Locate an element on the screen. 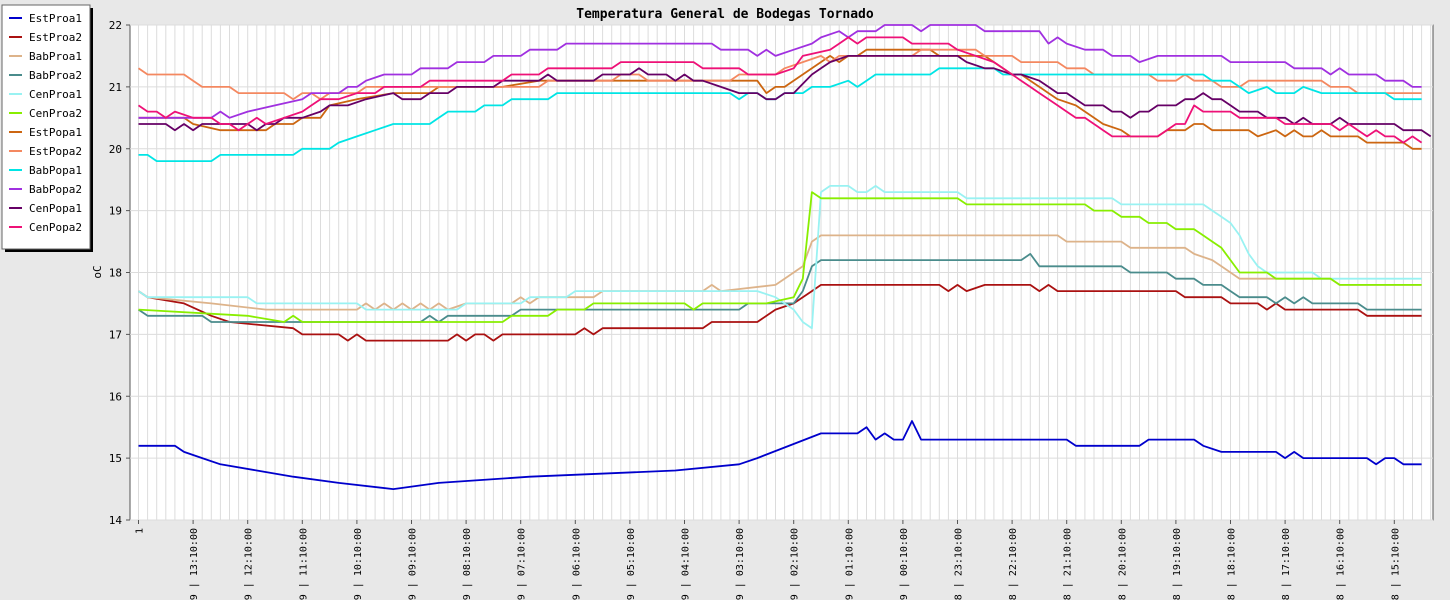 This screenshot has height=600, width=1450. y-tick-label: 14 is located at coordinates (116, 520).